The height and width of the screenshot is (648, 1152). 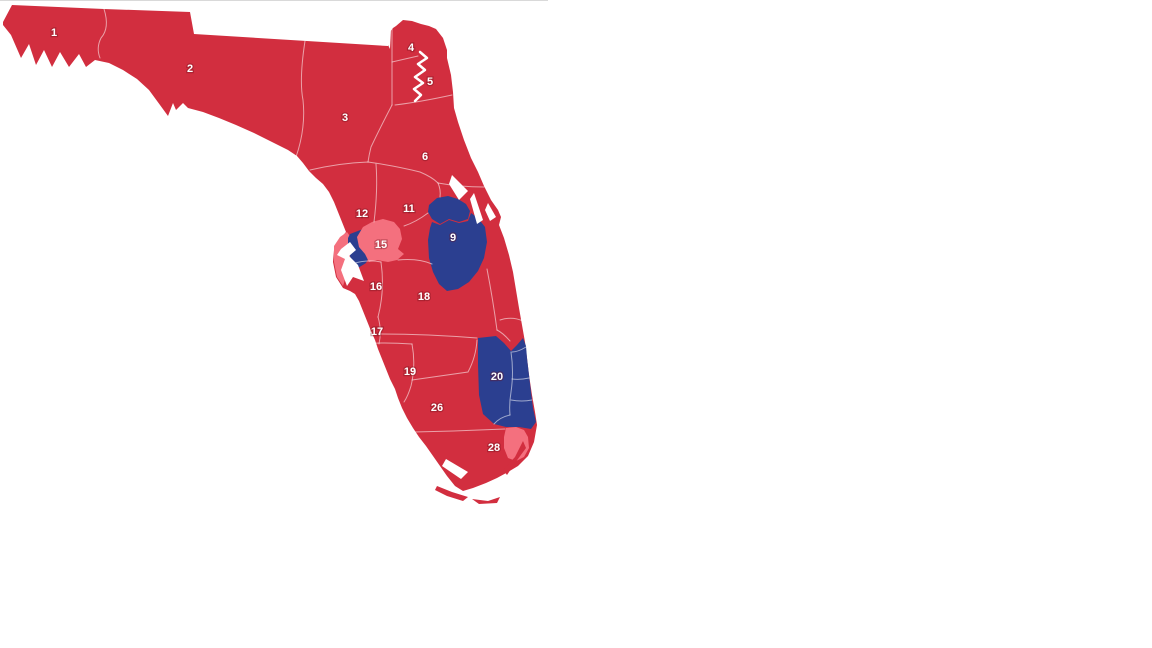 I want to click on border-district-16-east, so click(x=380, y=289).